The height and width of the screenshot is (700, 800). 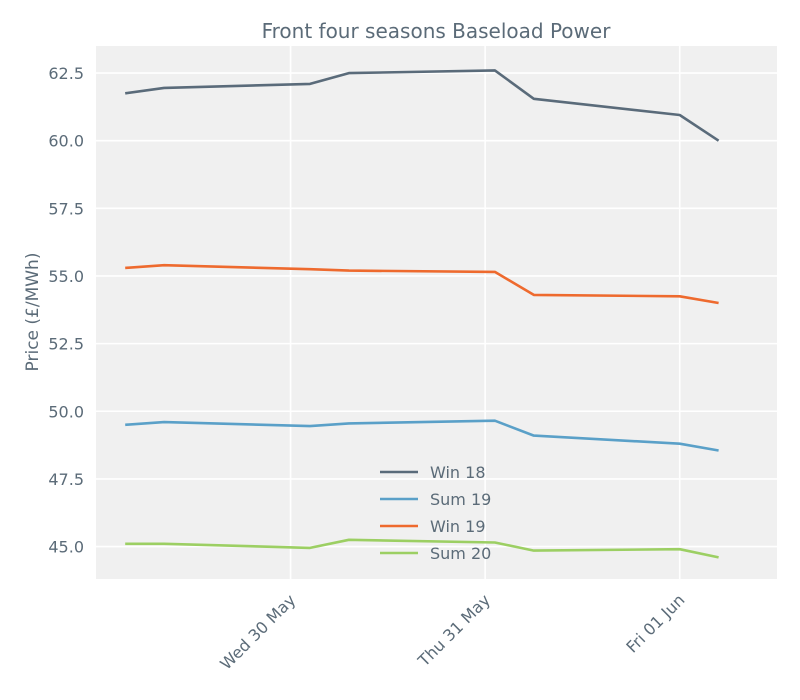 I want to click on legend: Win 18 Sum 19 Win 19 Sum 20, so click(x=435, y=513).